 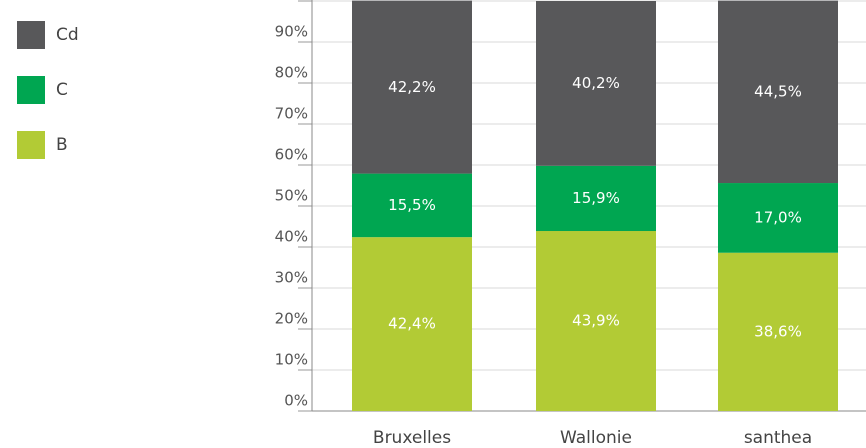 I want to click on x-tick-label: Bruxelles, so click(x=412, y=438).